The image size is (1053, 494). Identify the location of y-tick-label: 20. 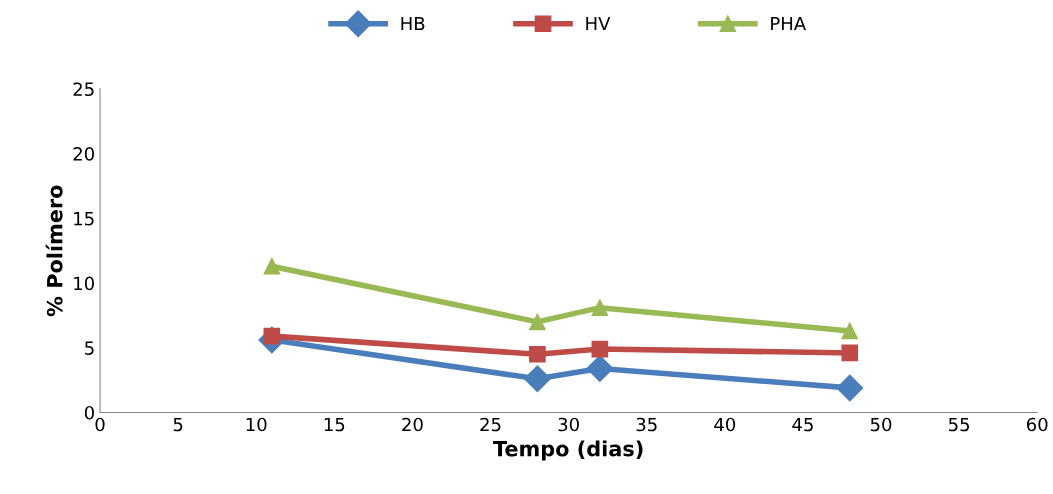
(83, 154).